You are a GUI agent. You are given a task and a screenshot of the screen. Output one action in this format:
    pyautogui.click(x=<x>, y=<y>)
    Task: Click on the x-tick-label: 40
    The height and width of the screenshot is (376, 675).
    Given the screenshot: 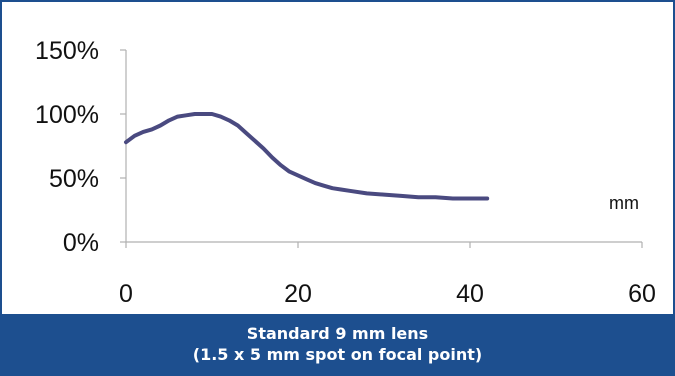 What is the action you would take?
    pyautogui.click(x=470, y=294)
    